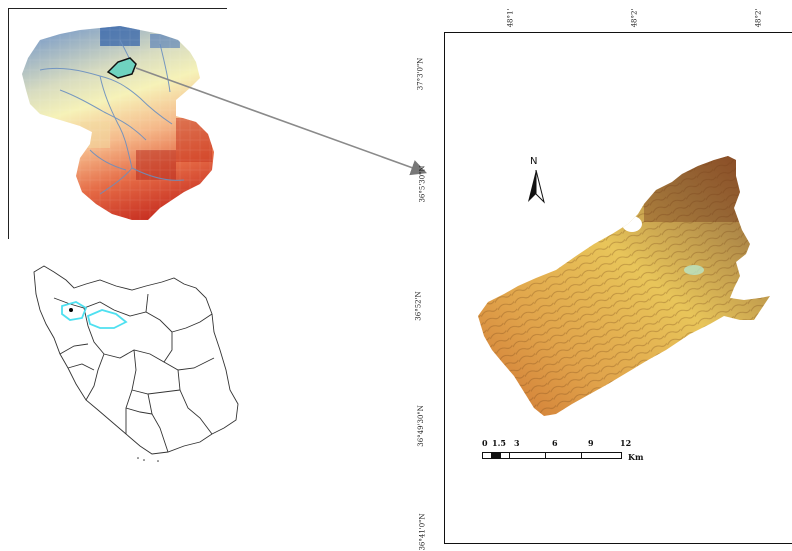 This screenshot has height=551, width=792. What do you see at coordinates (510, 18) in the screenshot?
I see `top-tick-label: 48°1'` at bounding box center [510, 18].